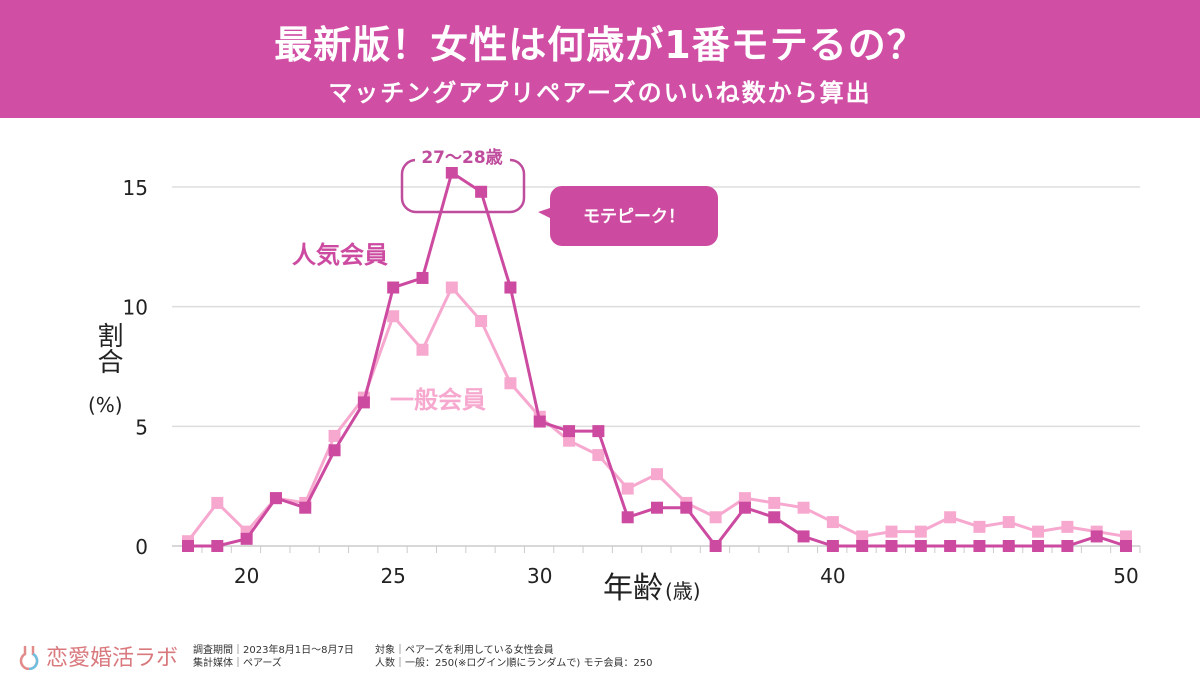  What do you see at coordinates (105, 405) in the screenshot?
I see `y-axis-unit: (%)` at bounding box center [105, 405].